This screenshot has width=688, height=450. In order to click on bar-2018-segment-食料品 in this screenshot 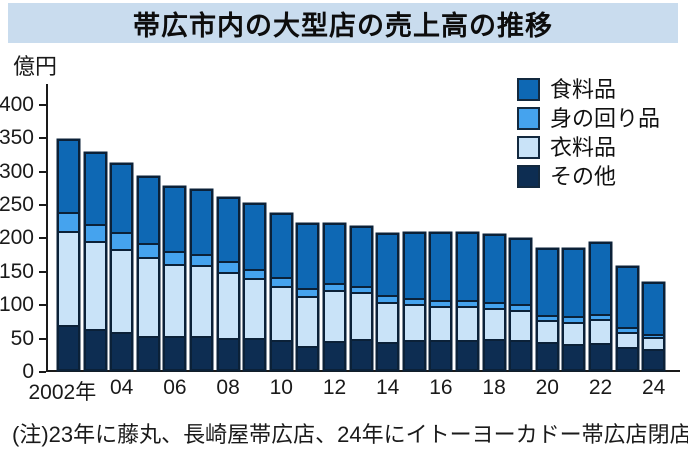, I will do `click(494, 269)`.